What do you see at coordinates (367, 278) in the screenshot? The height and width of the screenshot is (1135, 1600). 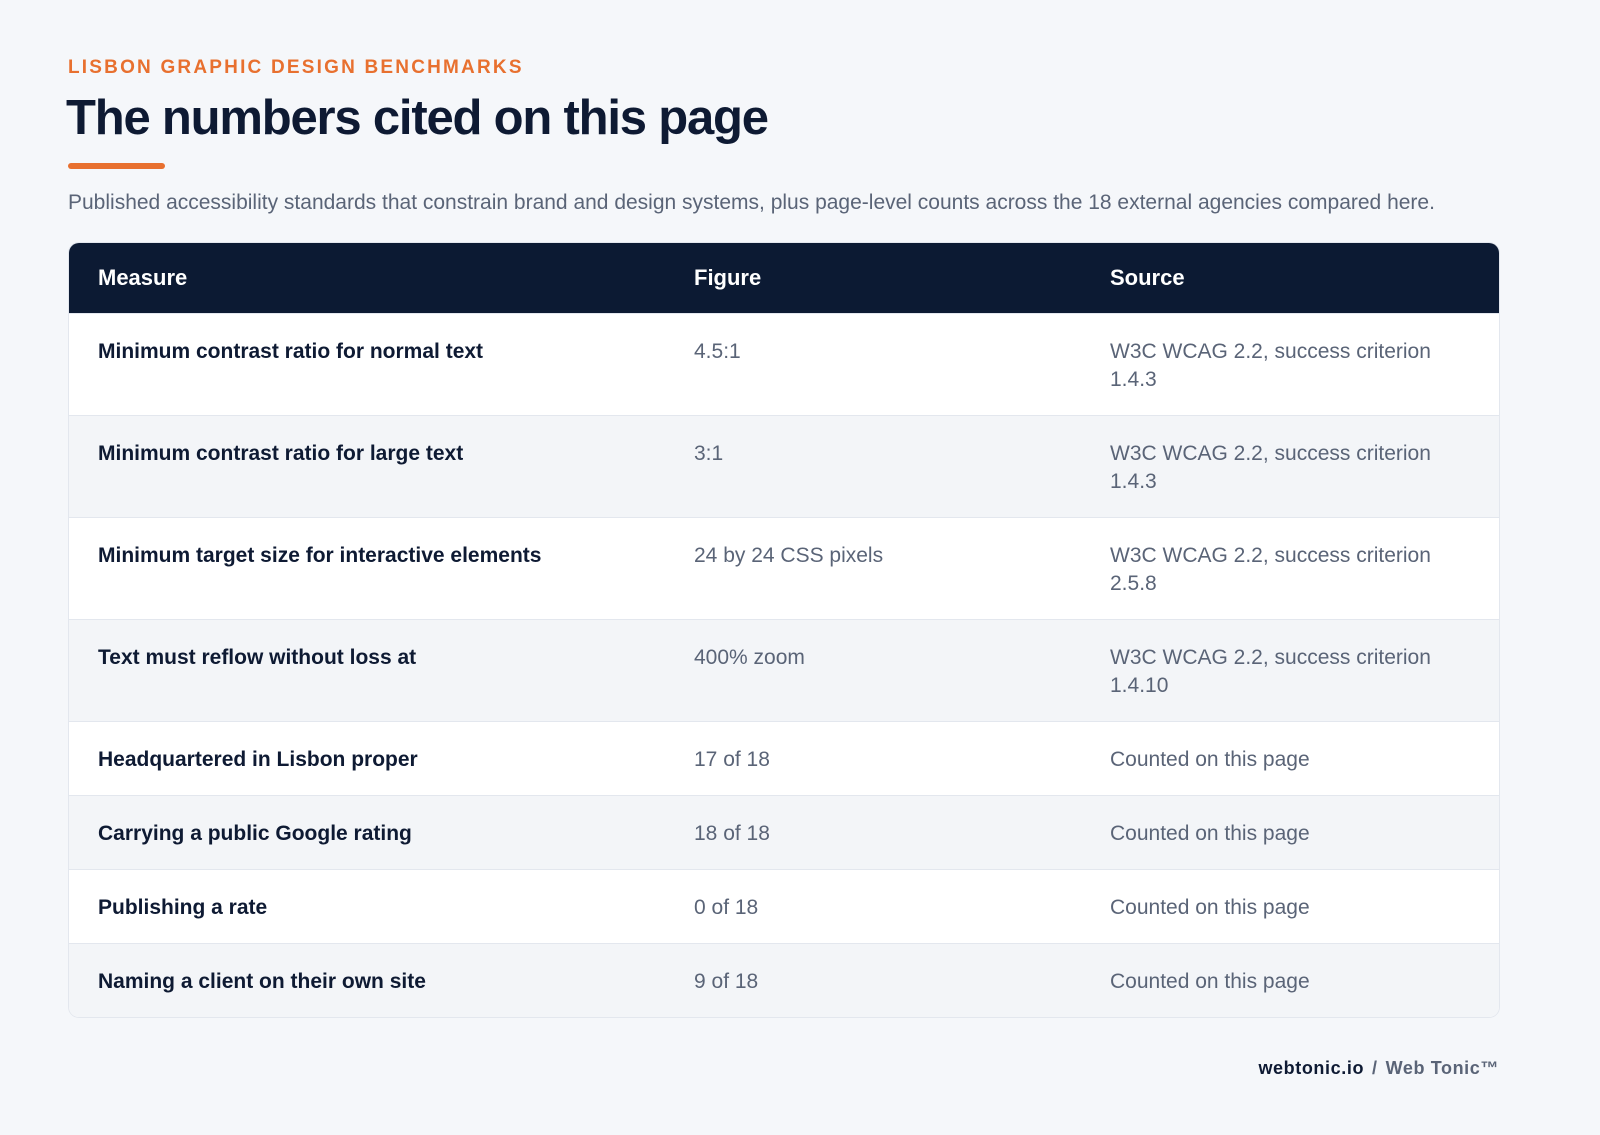 I see `column-header: Measure` at bounding box center [367, 278].